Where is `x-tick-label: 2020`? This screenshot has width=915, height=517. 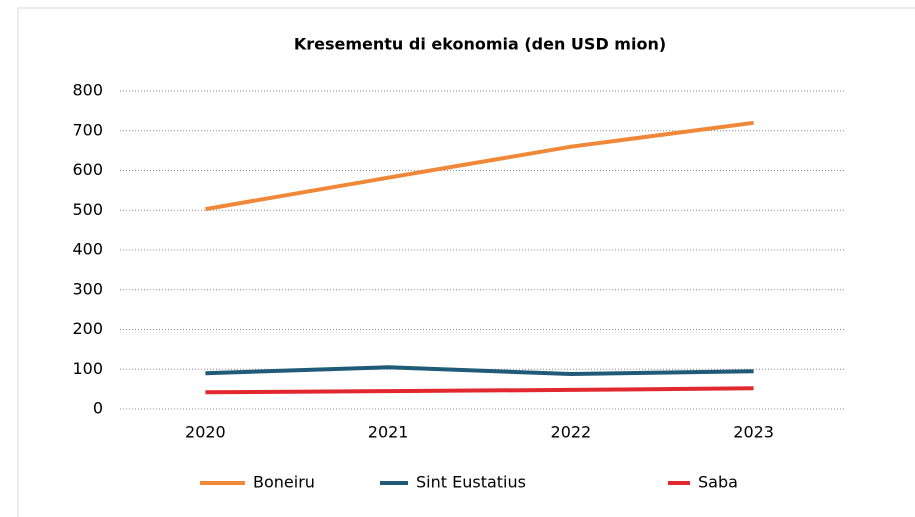 x-tick-label: 2020 is located at coordinates (205, 432).